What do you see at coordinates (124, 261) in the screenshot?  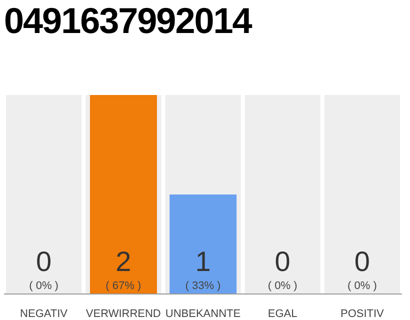 I see `data-label: 2` at bounding box center [124, 261].